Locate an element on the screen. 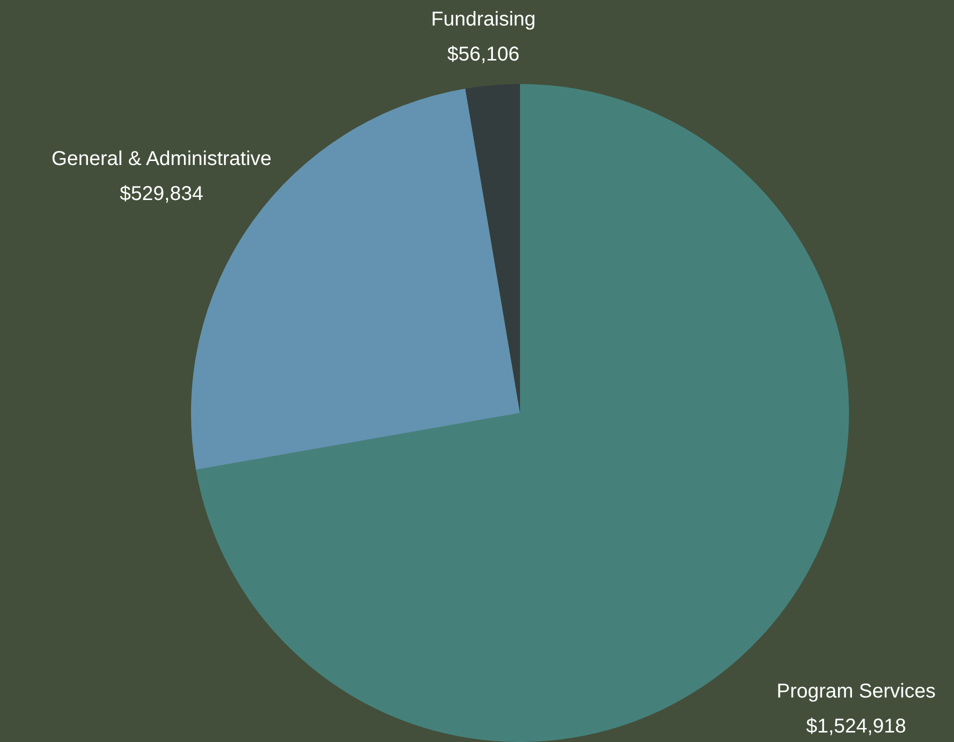 The height and width of the screenshot is (742, 954). data-label: $529,834 is located at coordinates (162, 194).